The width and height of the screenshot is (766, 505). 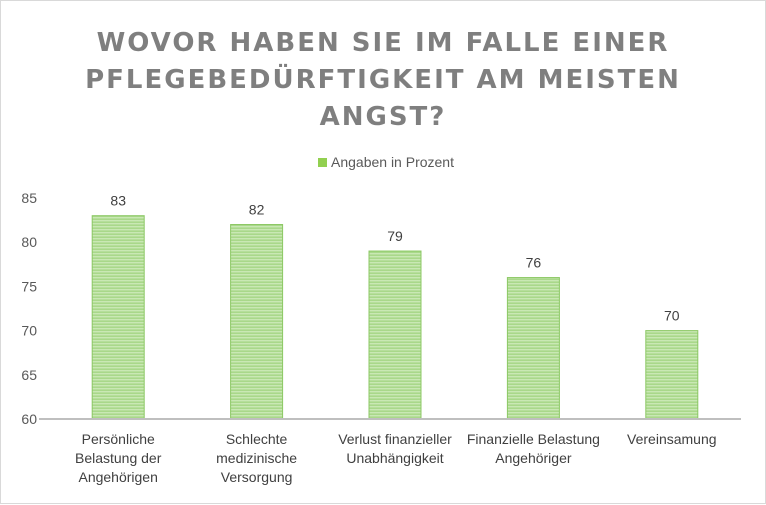 I want to click on y-tick-label: 75, so click(x=29, y=286).